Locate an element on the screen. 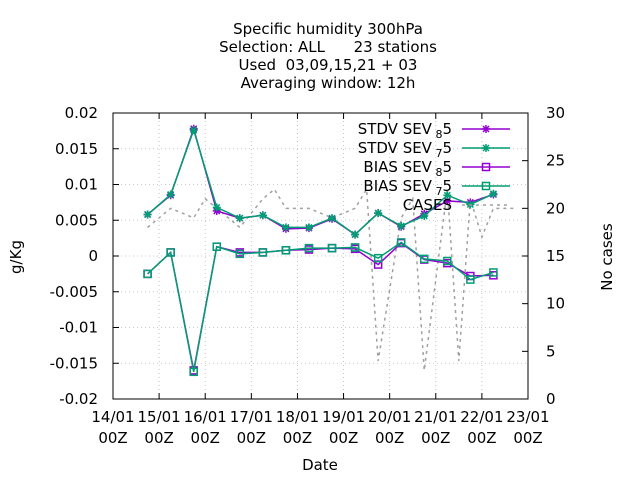 This screenshot has height=480, width=640. y2-tick-label: 25 is located at coordinates (555, 161).